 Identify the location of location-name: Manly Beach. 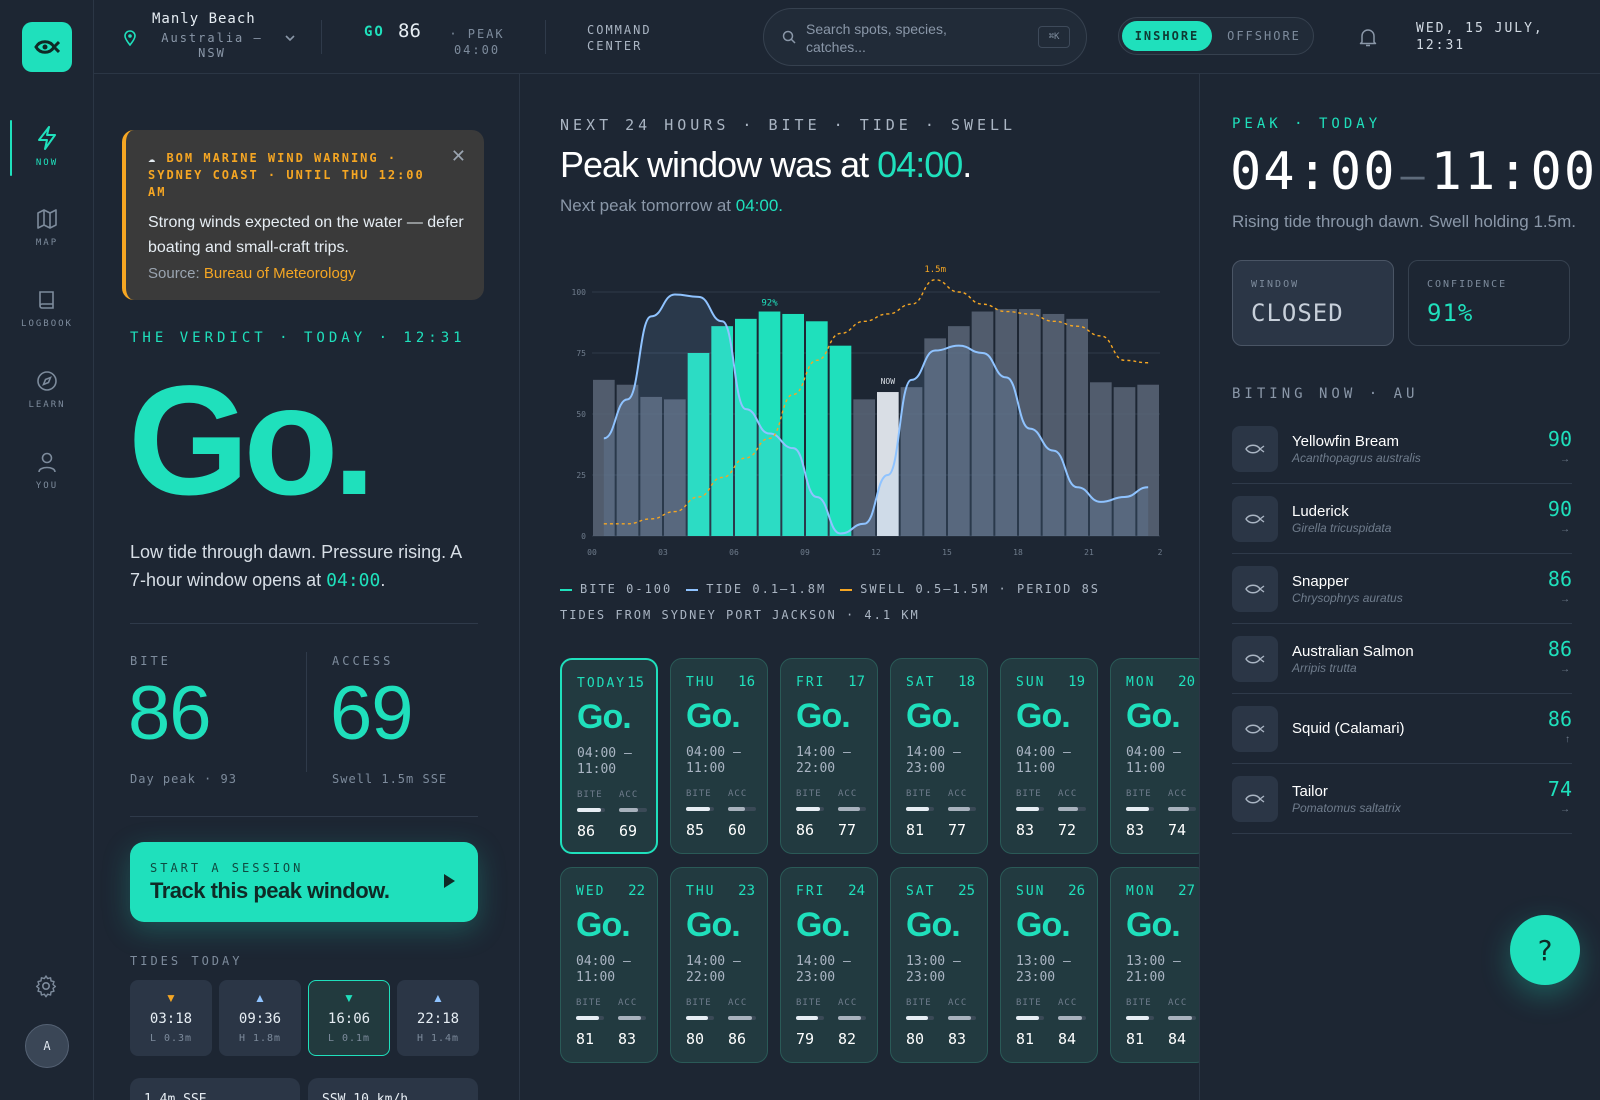
(204, 19).